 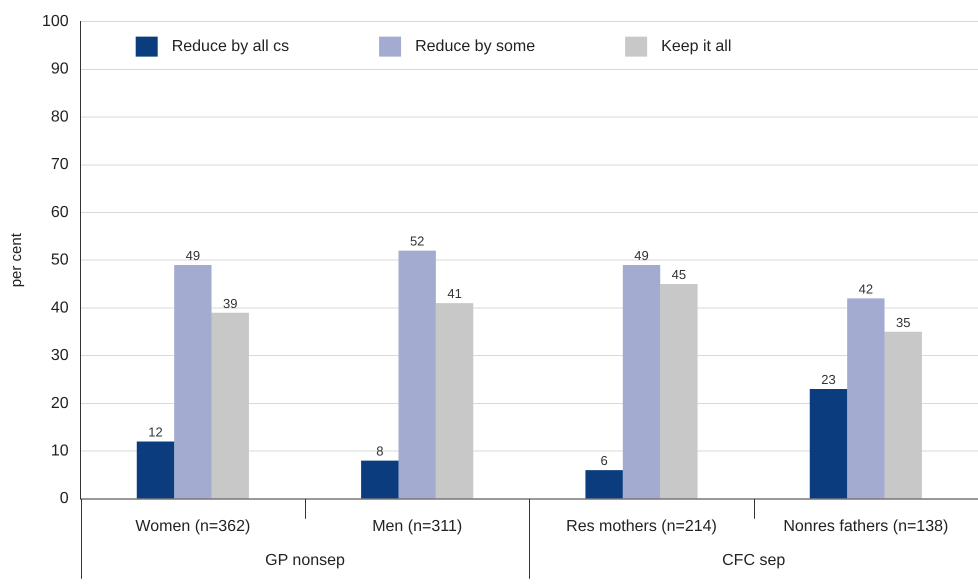 I want to click on x-tick-label: Men (n=311), so click(x=417, y=526).